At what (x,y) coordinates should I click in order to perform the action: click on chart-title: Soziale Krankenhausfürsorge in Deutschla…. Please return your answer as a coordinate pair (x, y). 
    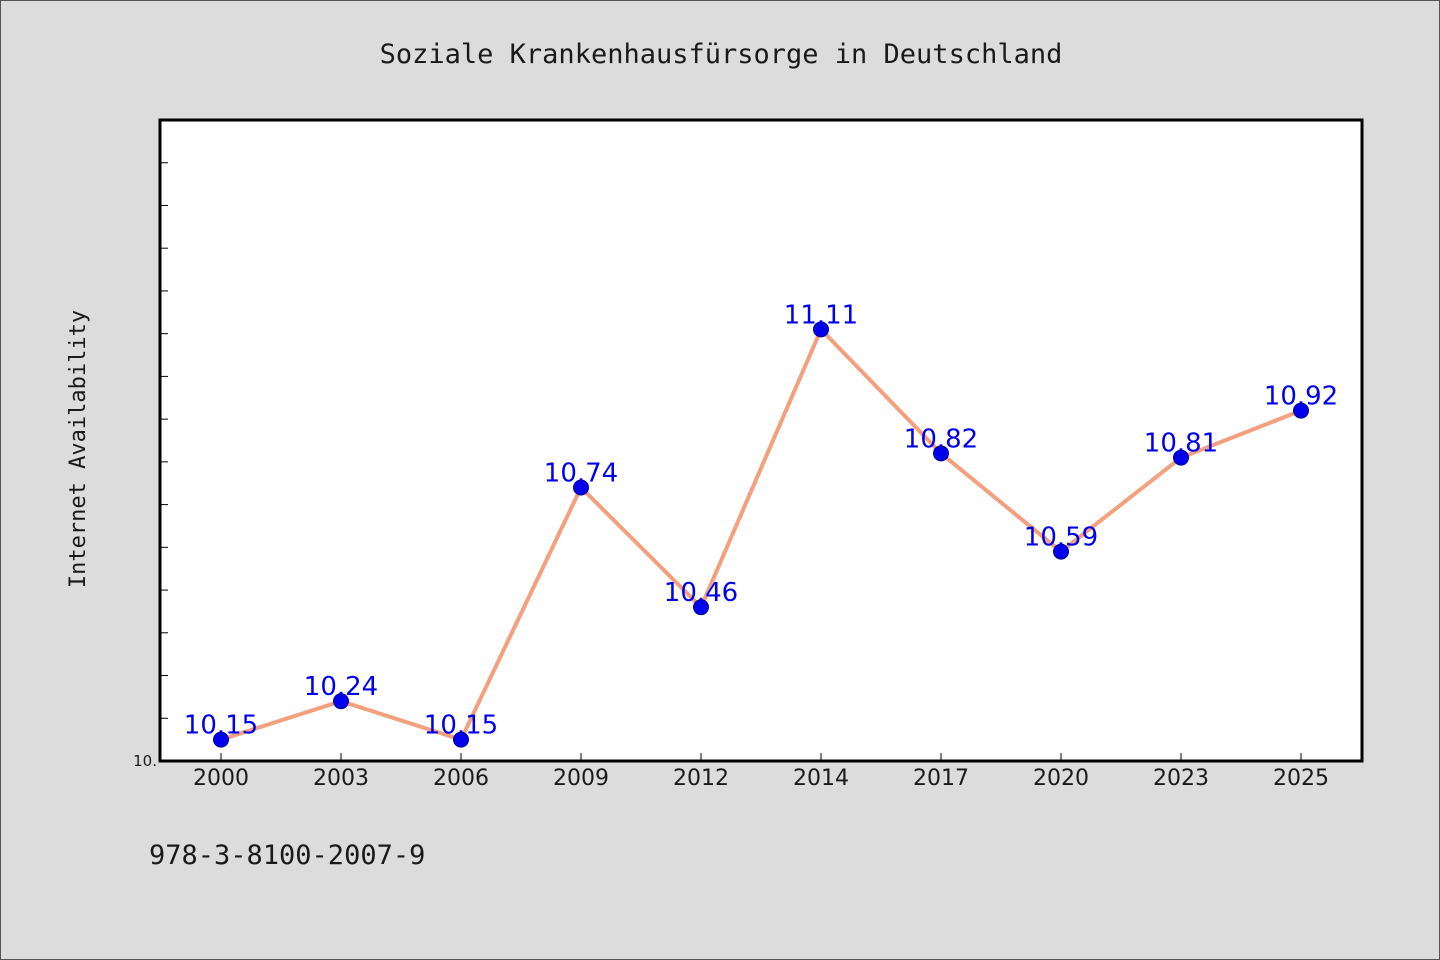
    Looking at the image, I should click on (721, 54).